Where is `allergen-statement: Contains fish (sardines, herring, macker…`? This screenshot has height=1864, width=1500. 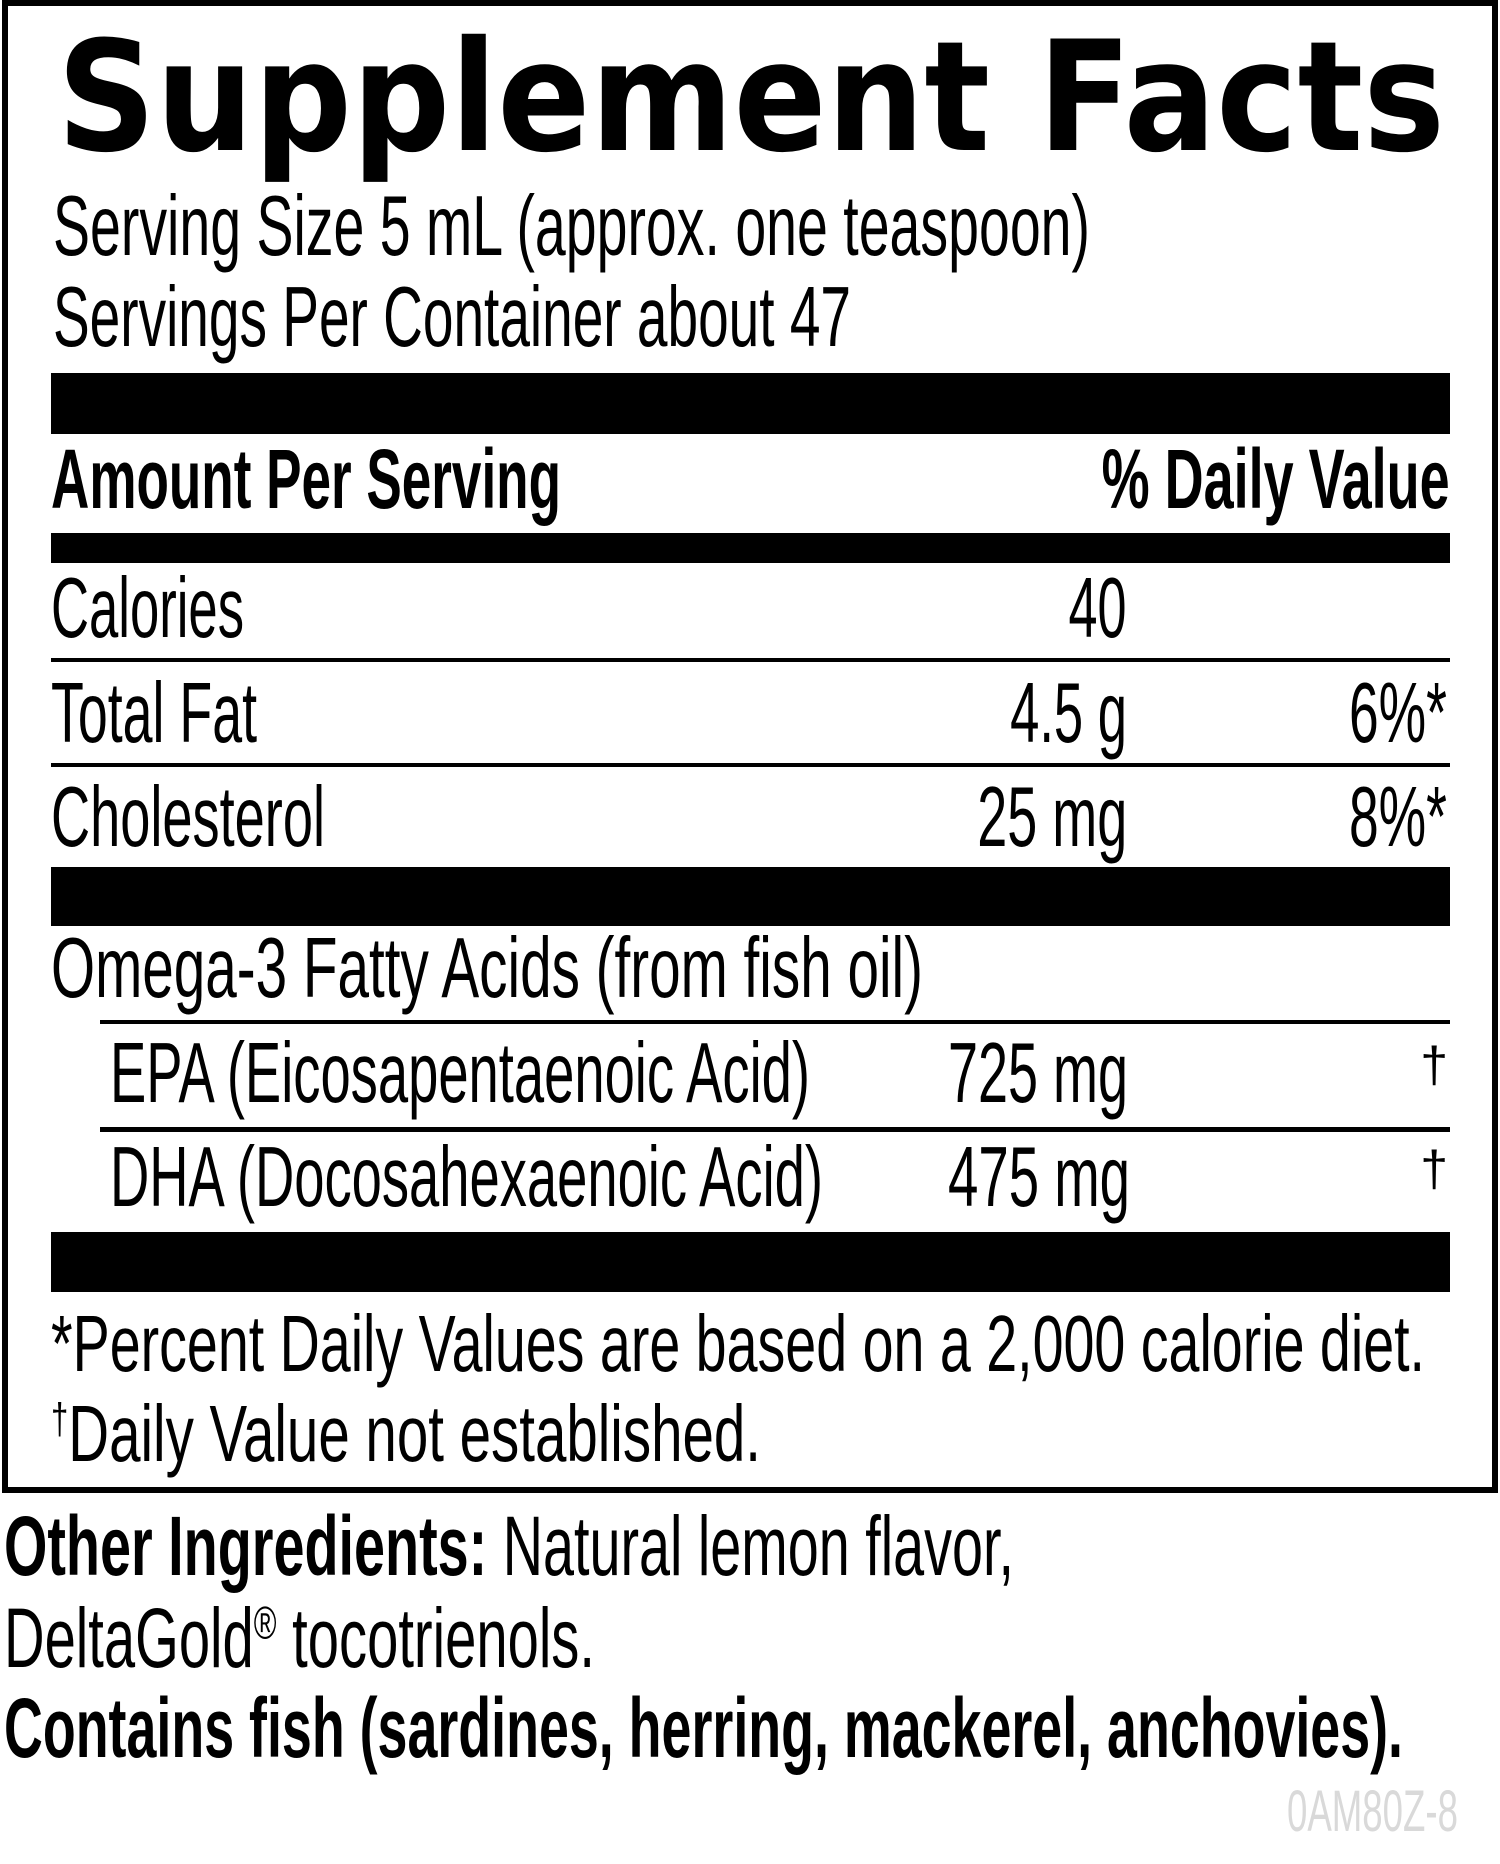 allergen-statement: Contains fish (sardines, herring, macker… is located at coordinates (703, 1728).